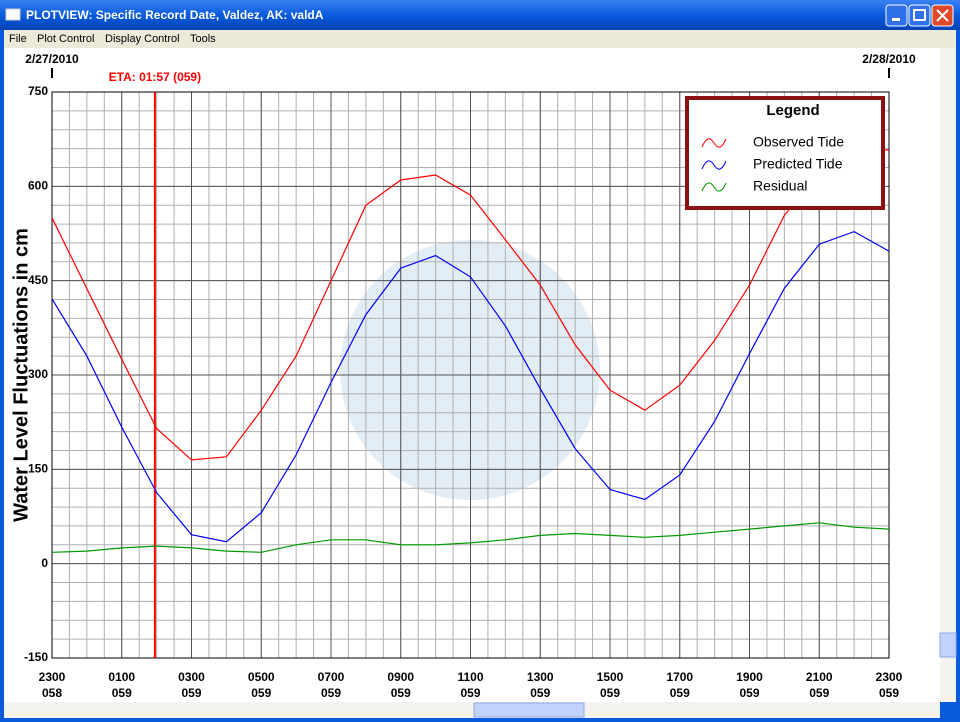 The height and width of the screenshot is (722, 960). Describe the element at coordinates (18, 39) in the screenshot. I see `menu-item: File` at that location.